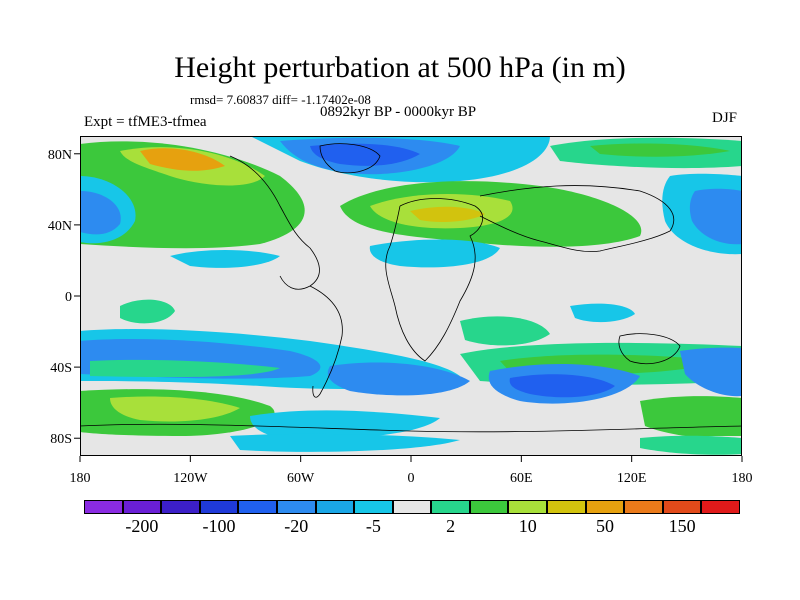 The width and height of the screenshot is (800, 600). Describe the element at coordinates (145, 122) in the screenshot. I see `experiment-label: Expt = tfME3-tfmea` at that location.